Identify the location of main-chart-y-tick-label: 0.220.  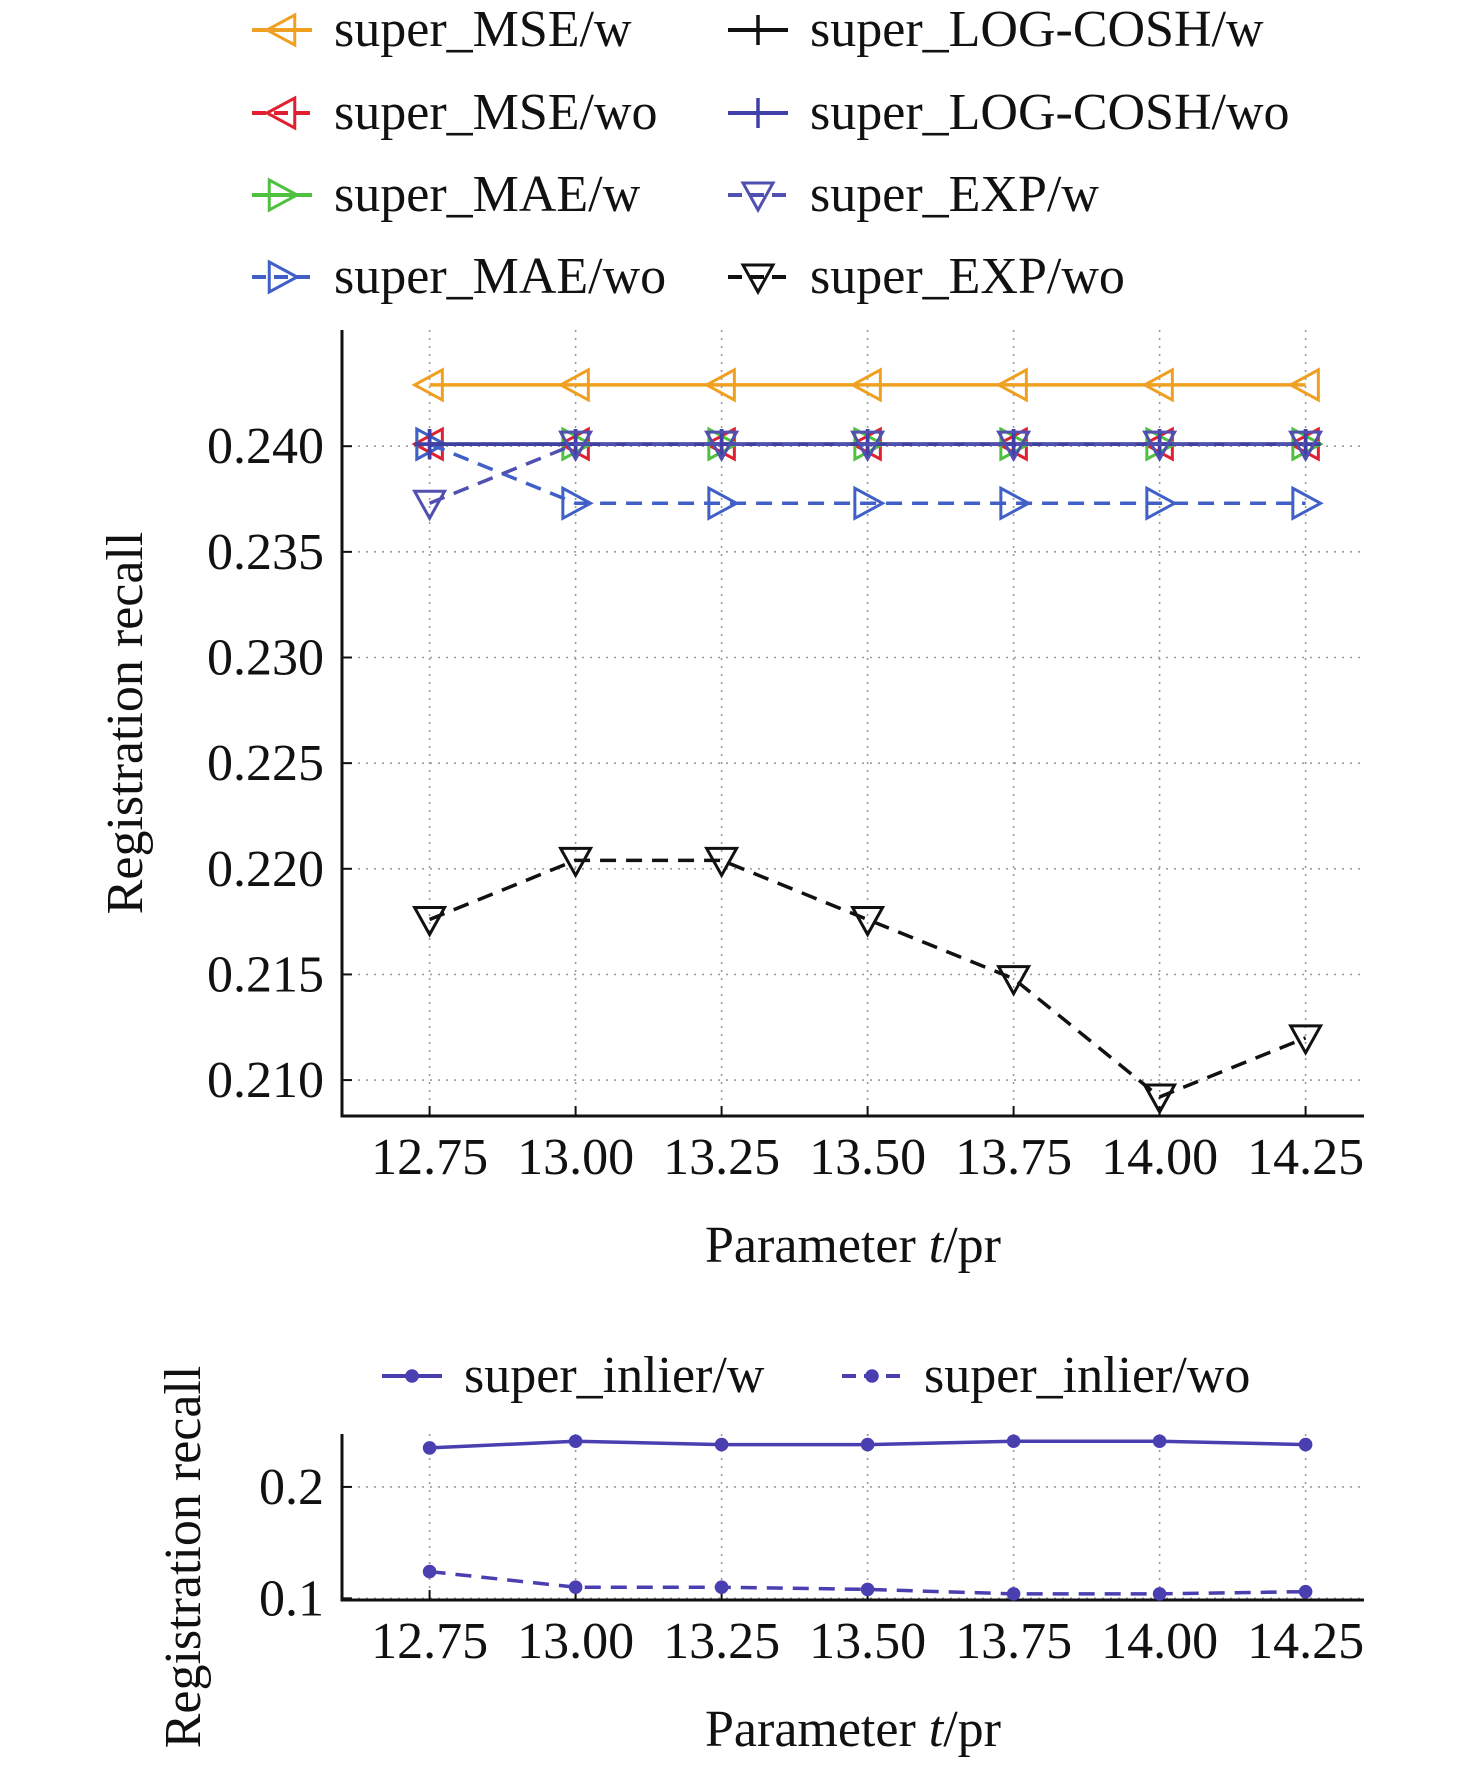
(265, 869).